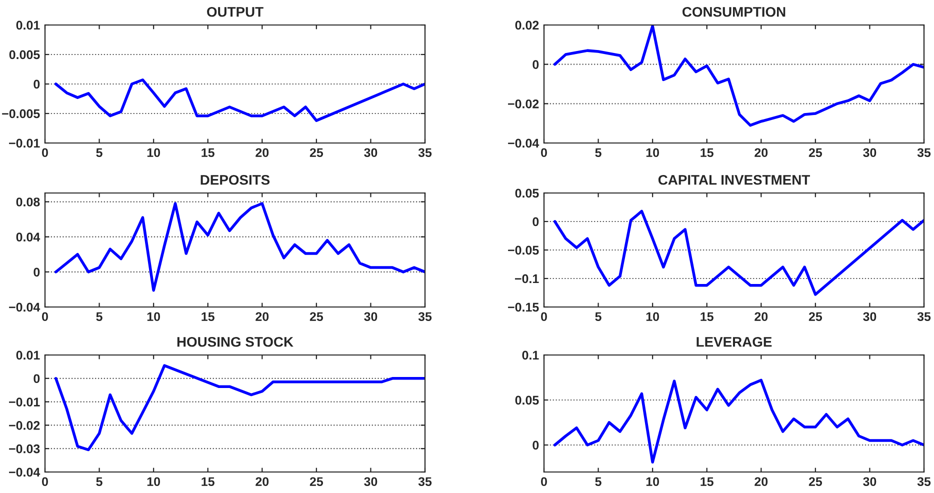  I want to click on y-tick-label: 0.04, so click(28, 237).